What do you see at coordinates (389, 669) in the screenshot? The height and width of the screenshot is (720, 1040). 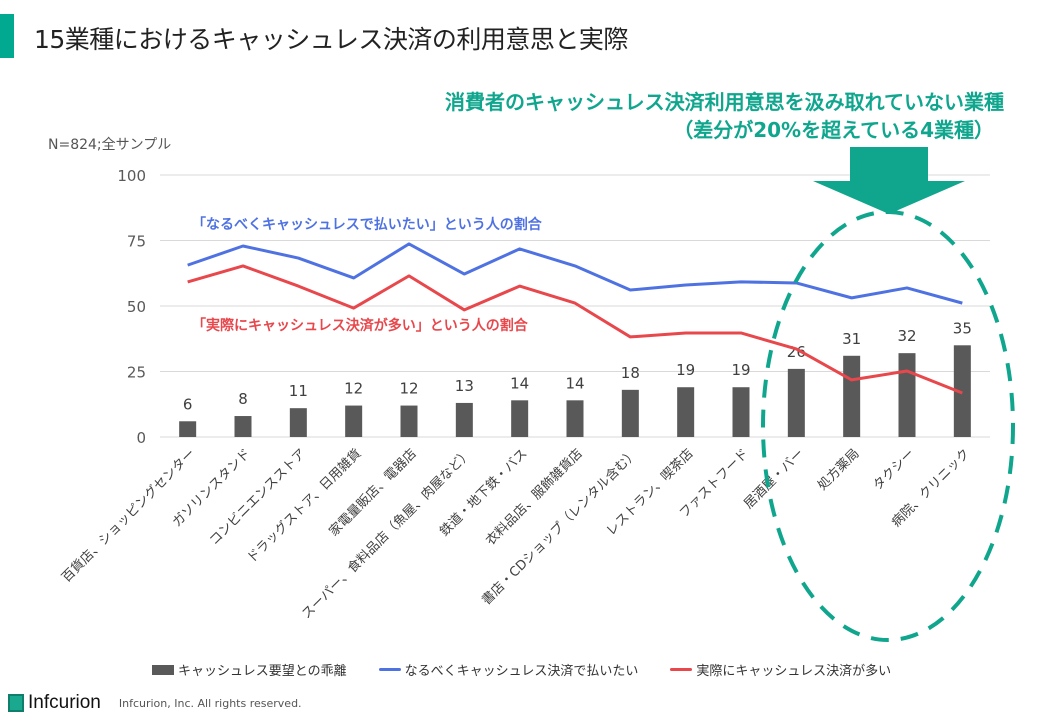 I see `legend-swatch-blue-line` at bounding box center [389, 669].